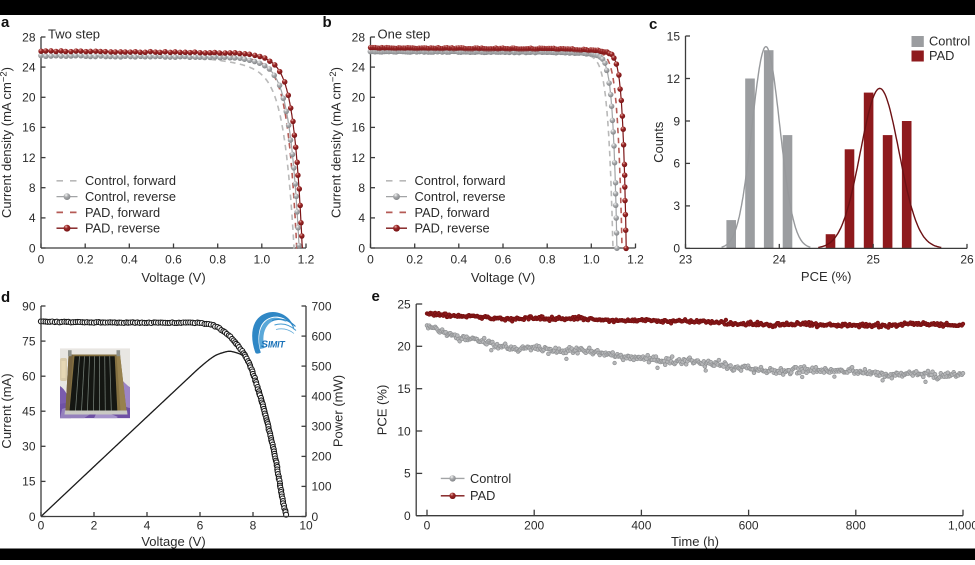 This screenshot has width=975, height=565. What do you see at coordinates (376, 296) in the screenshot?
I see `svg-text: e` at bounding box center [376, 296].